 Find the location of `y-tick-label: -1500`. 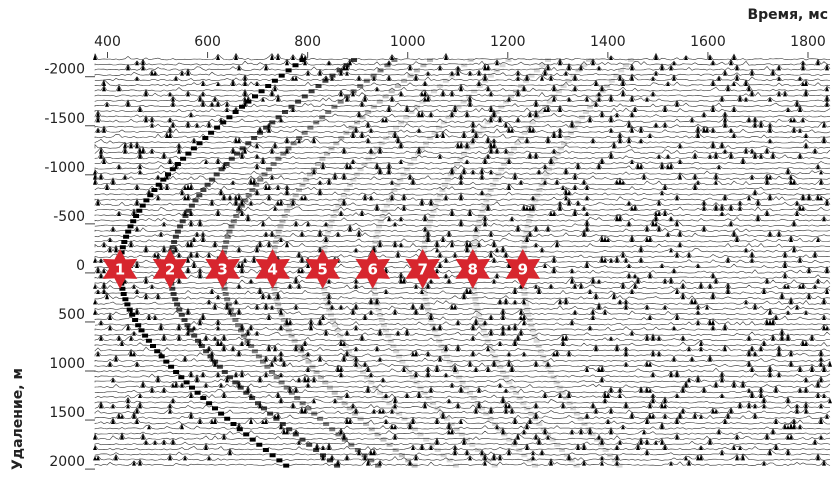

y-tick-label: -1500 is located at coordinates (64, 119).